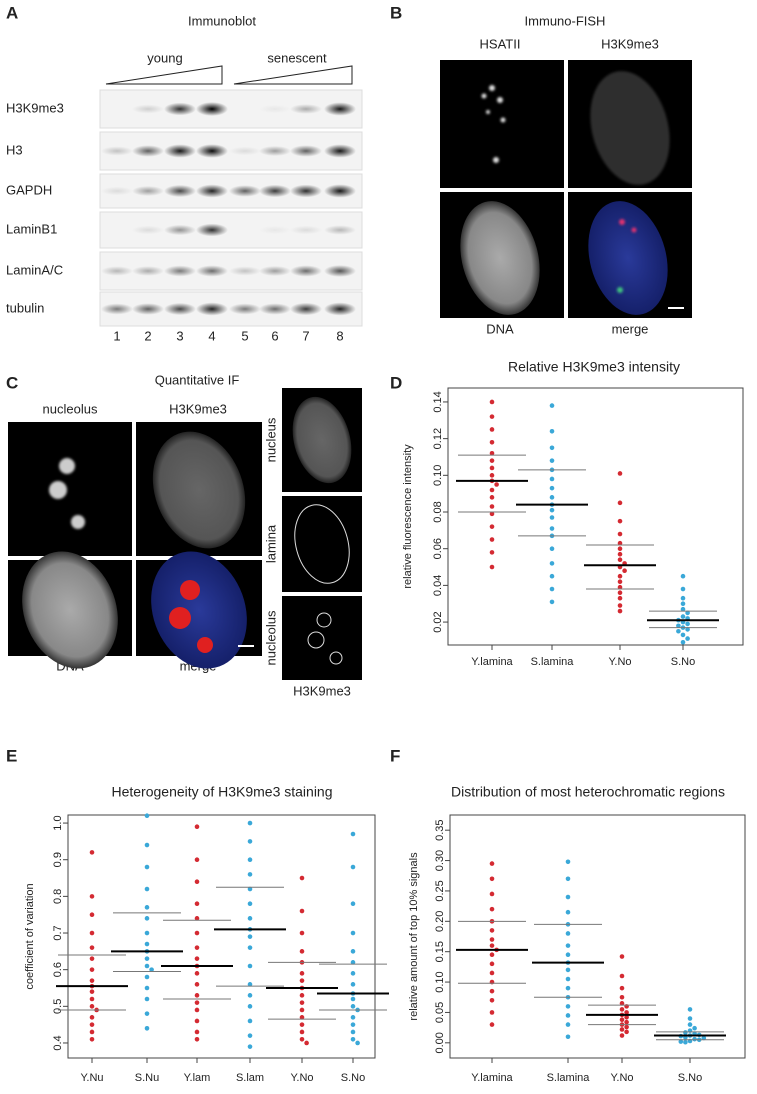 This screenshot has height=1094, width=757. I want to click on y-tick-label: 0.30, so click(440, 860).